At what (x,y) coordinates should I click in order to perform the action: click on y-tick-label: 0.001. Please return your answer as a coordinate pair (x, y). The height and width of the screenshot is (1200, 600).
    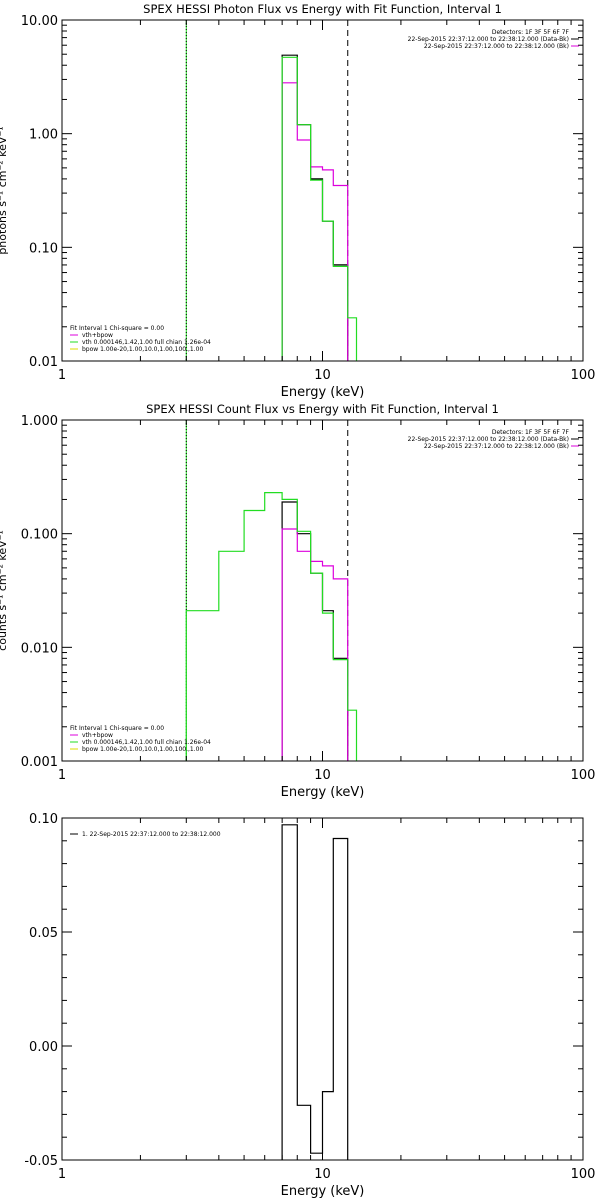
    Looking at the image, I should click on (39, 762).